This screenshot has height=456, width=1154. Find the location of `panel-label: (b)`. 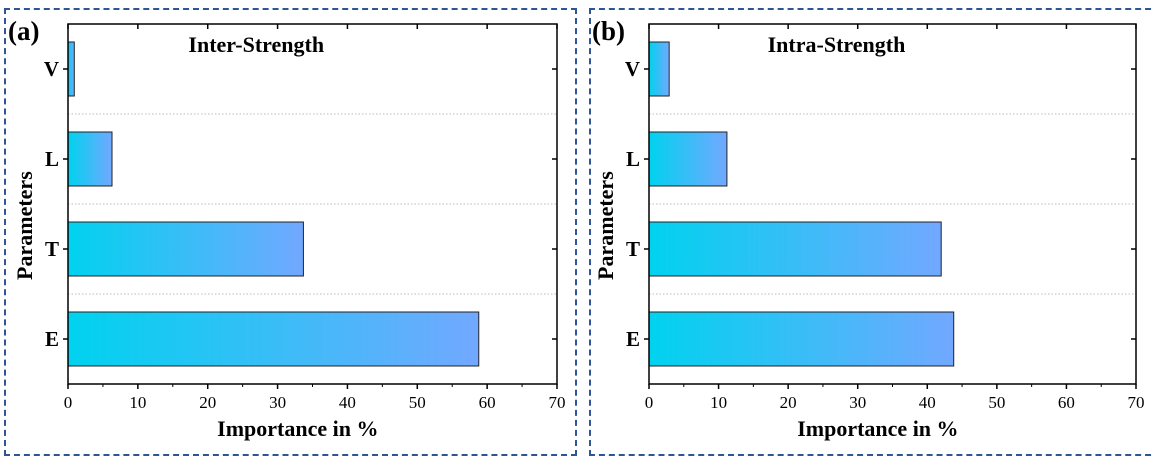

panel-label: (b) is located at coordinates (608, 31).